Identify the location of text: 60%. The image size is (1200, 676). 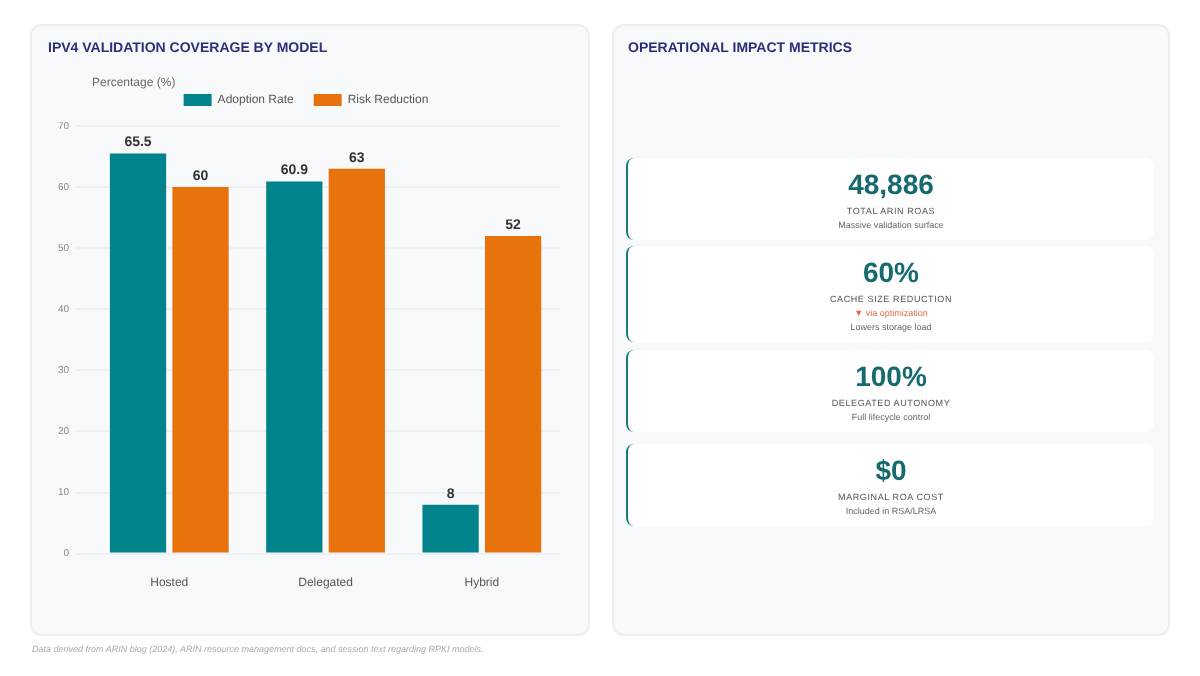
(891, 272).